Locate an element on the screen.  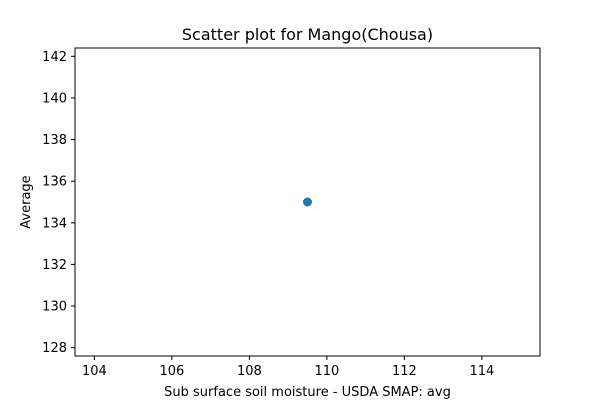
chart-title: Scatter plot for Mango(Chousa) is located at coordinates (307, 34).